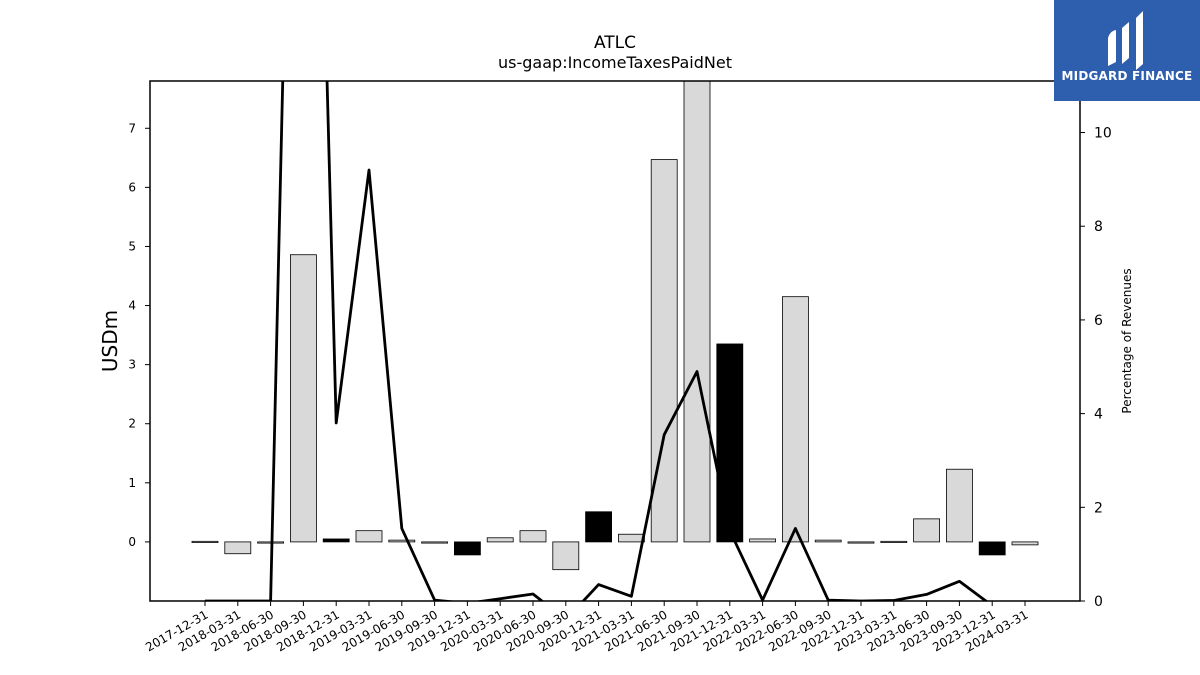 This screenshot has width=1200, height=675. What do you see at coordinates (110, 341) in the screenshot?
I see `y-axis-label: USDm` at bounding box center [110, 341].